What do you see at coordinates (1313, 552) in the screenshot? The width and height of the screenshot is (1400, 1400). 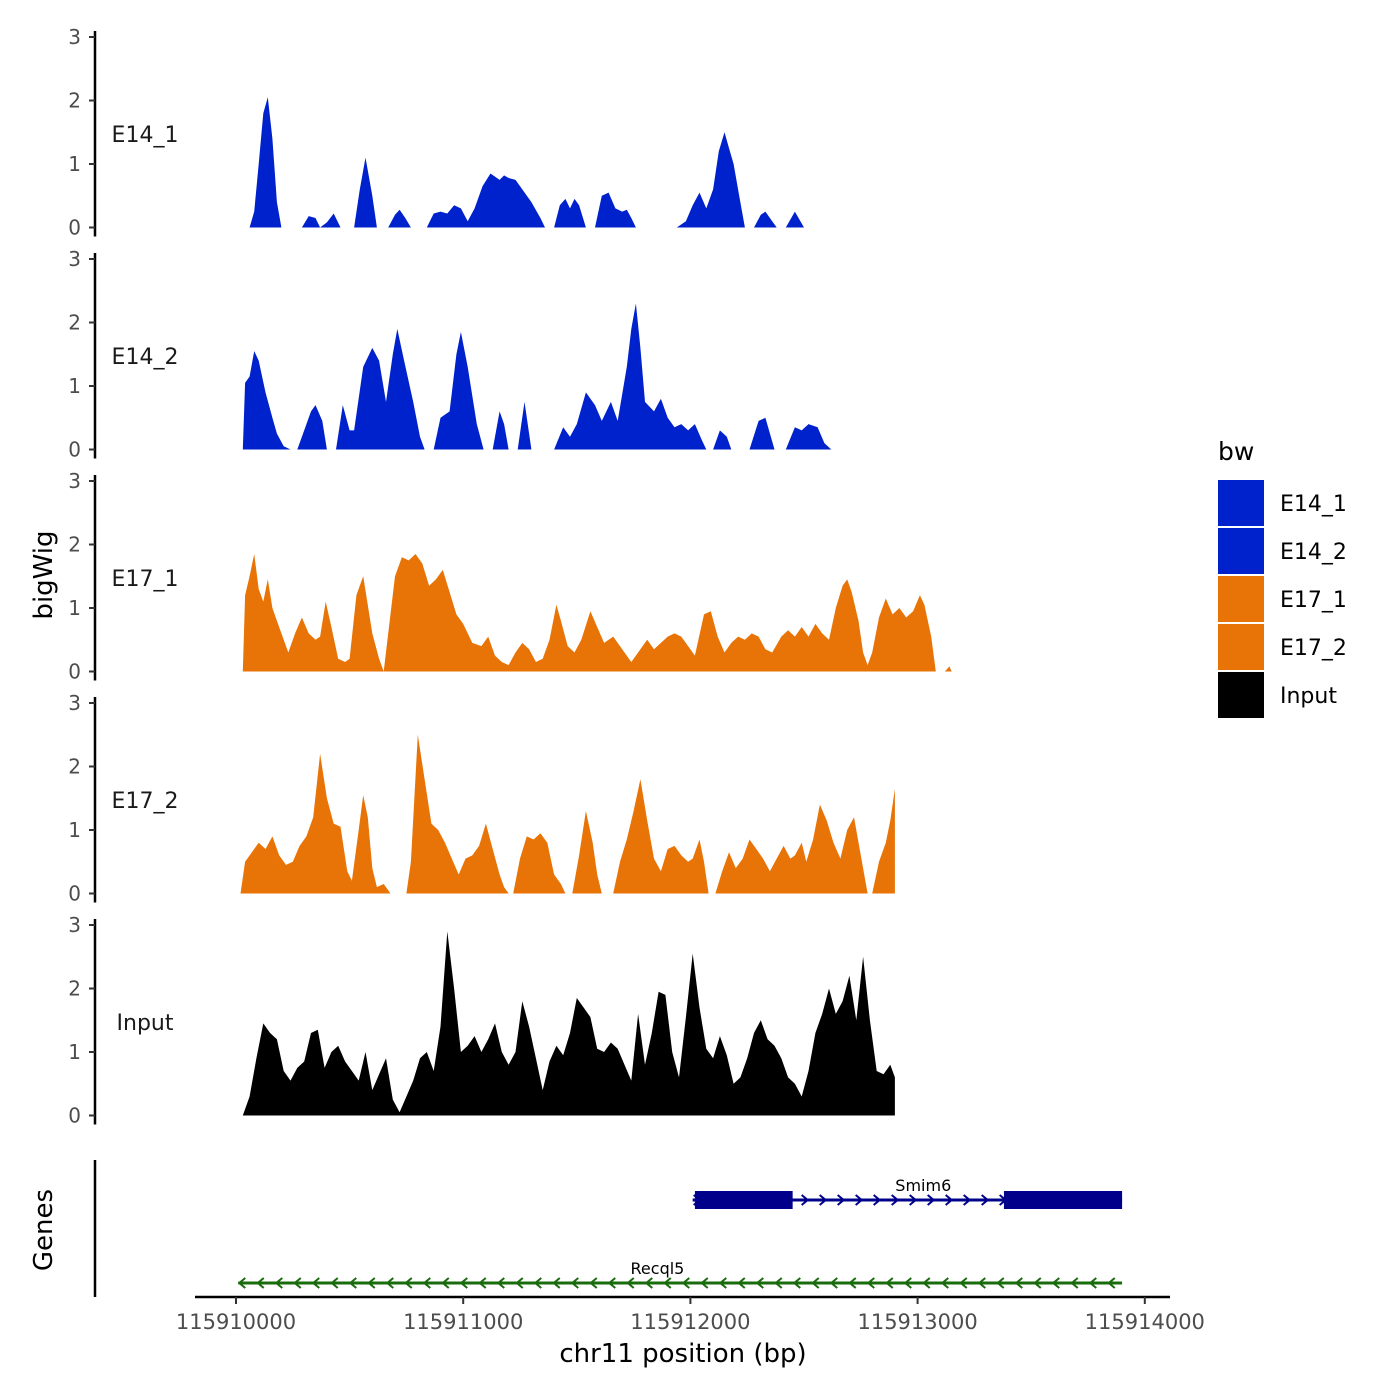 I see `legend-label: E14_2` at bounding box center [1313, 552].